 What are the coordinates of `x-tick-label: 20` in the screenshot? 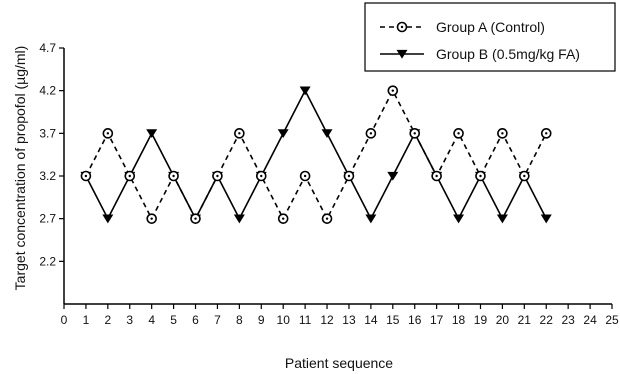 It's located at (503, 320).